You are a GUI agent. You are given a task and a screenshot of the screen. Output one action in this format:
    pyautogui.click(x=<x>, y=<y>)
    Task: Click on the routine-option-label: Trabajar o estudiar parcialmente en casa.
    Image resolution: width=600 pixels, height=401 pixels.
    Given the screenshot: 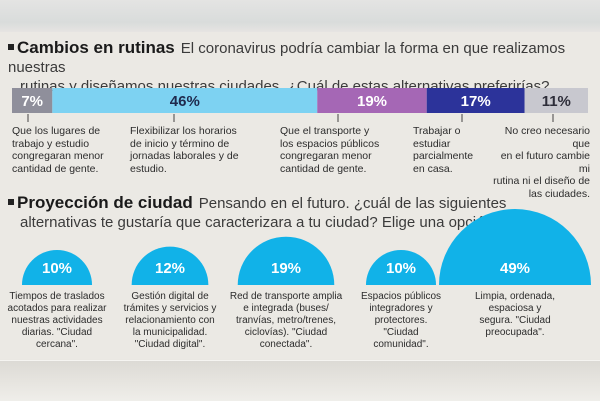 What is the action you would take?
    pyautogui.click(x=448, y=150)
    